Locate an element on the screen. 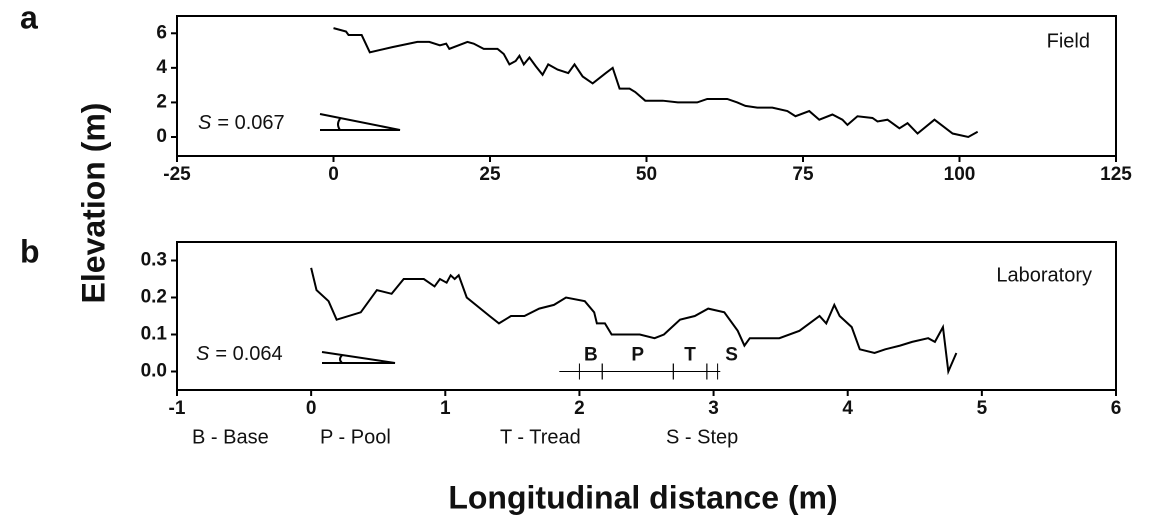  x-tick-label: 50 is located at coordinates (646, 174).